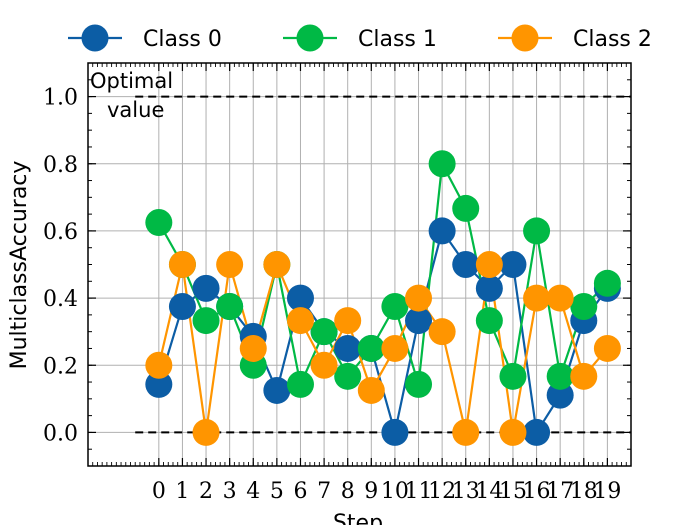 Image resolution: width=700 pixels, height=525 pixels. What do you see at coordinates (182, 491) in the screenshot?
I see `x-tick-label: 1` at bounding box center [182, 491].